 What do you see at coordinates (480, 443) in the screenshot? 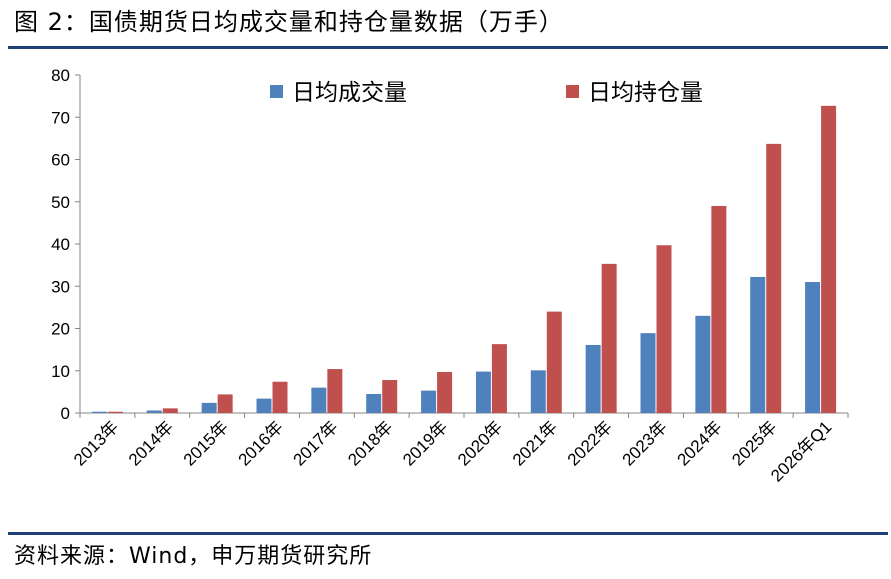
I see `x-tick-label: 2020年` at bounding box center [480, 443].